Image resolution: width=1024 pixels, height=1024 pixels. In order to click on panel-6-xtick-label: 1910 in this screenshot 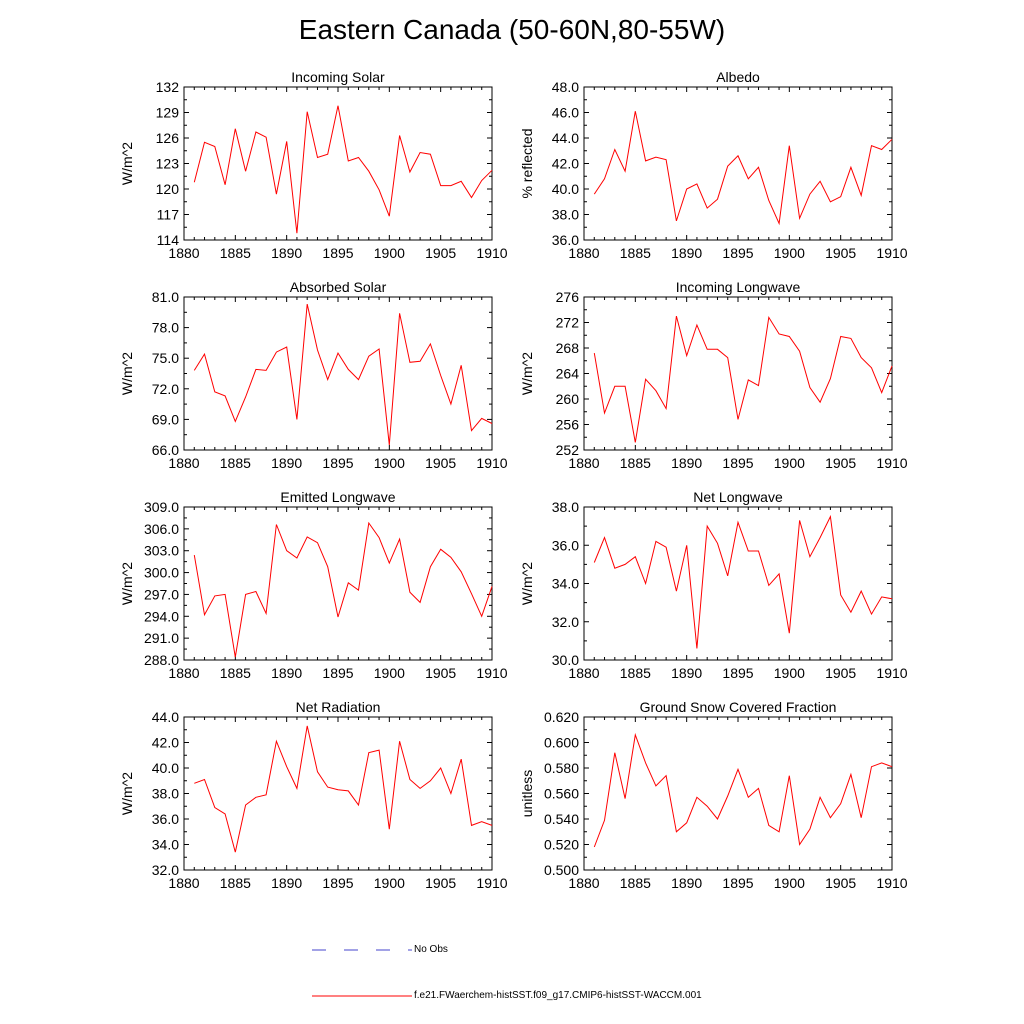, I will do `click(891, 673)`.